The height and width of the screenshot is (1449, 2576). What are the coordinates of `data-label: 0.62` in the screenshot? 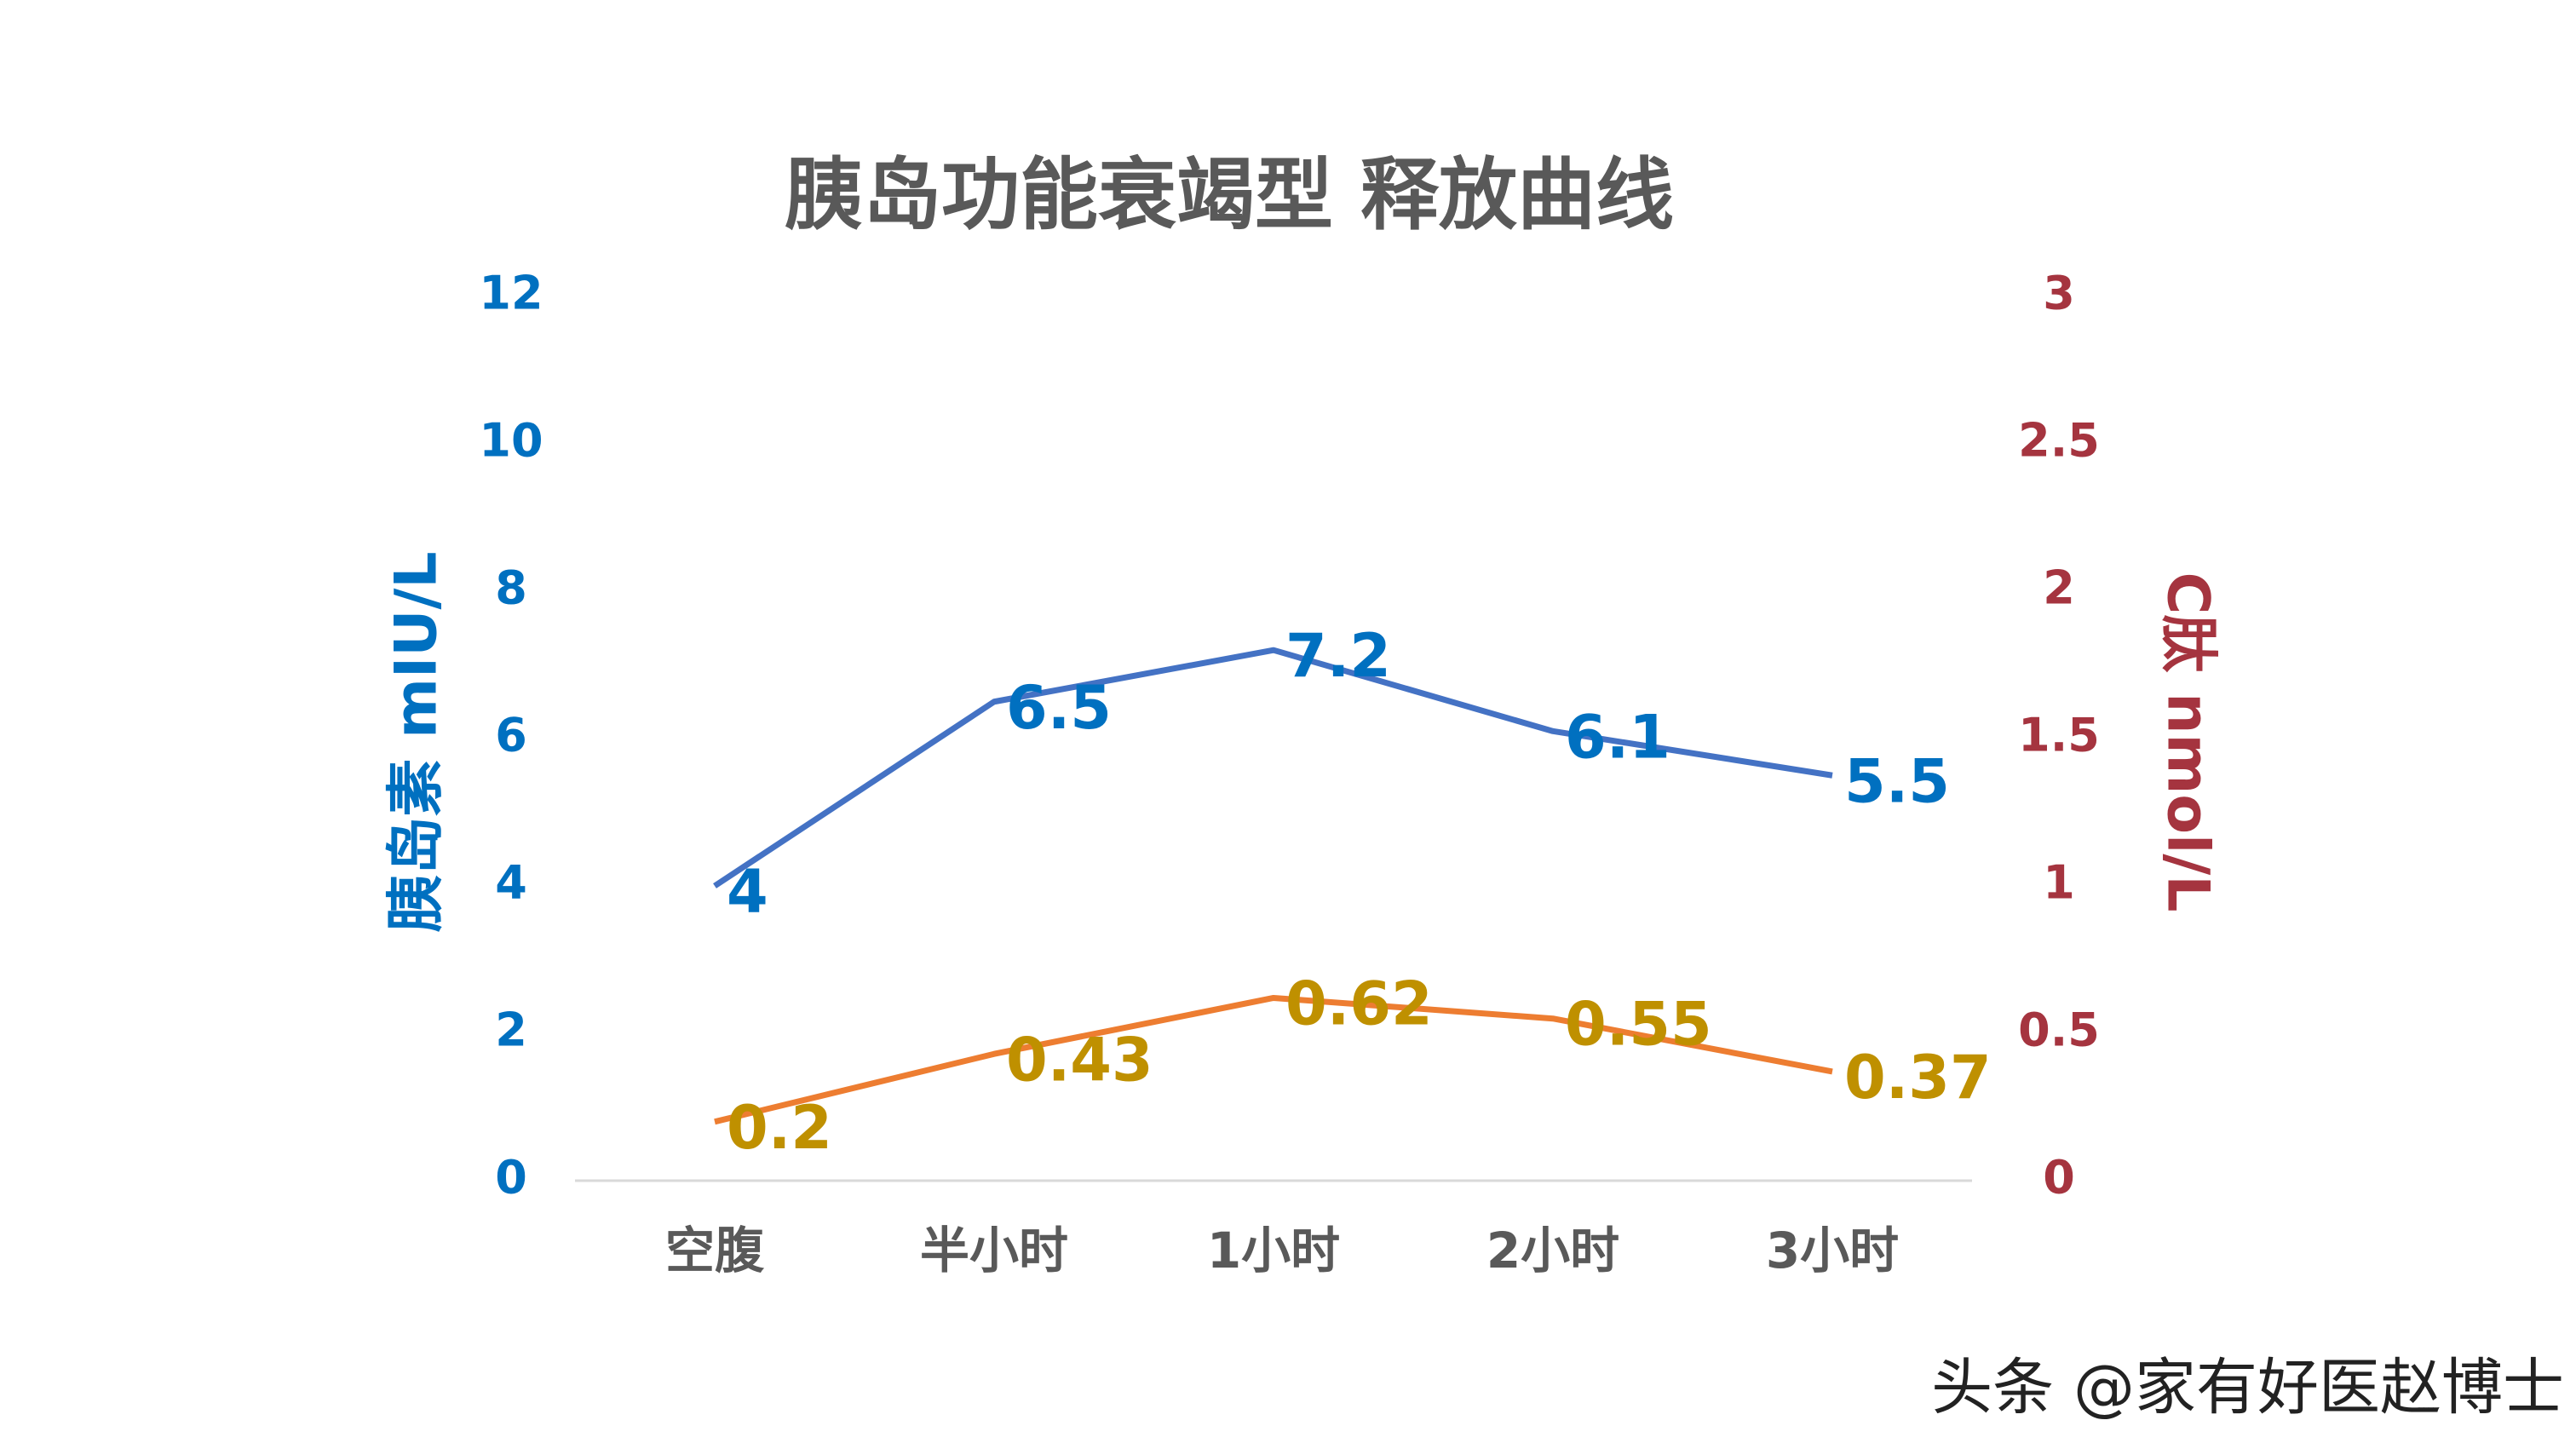 It's located at (1359, 1004).